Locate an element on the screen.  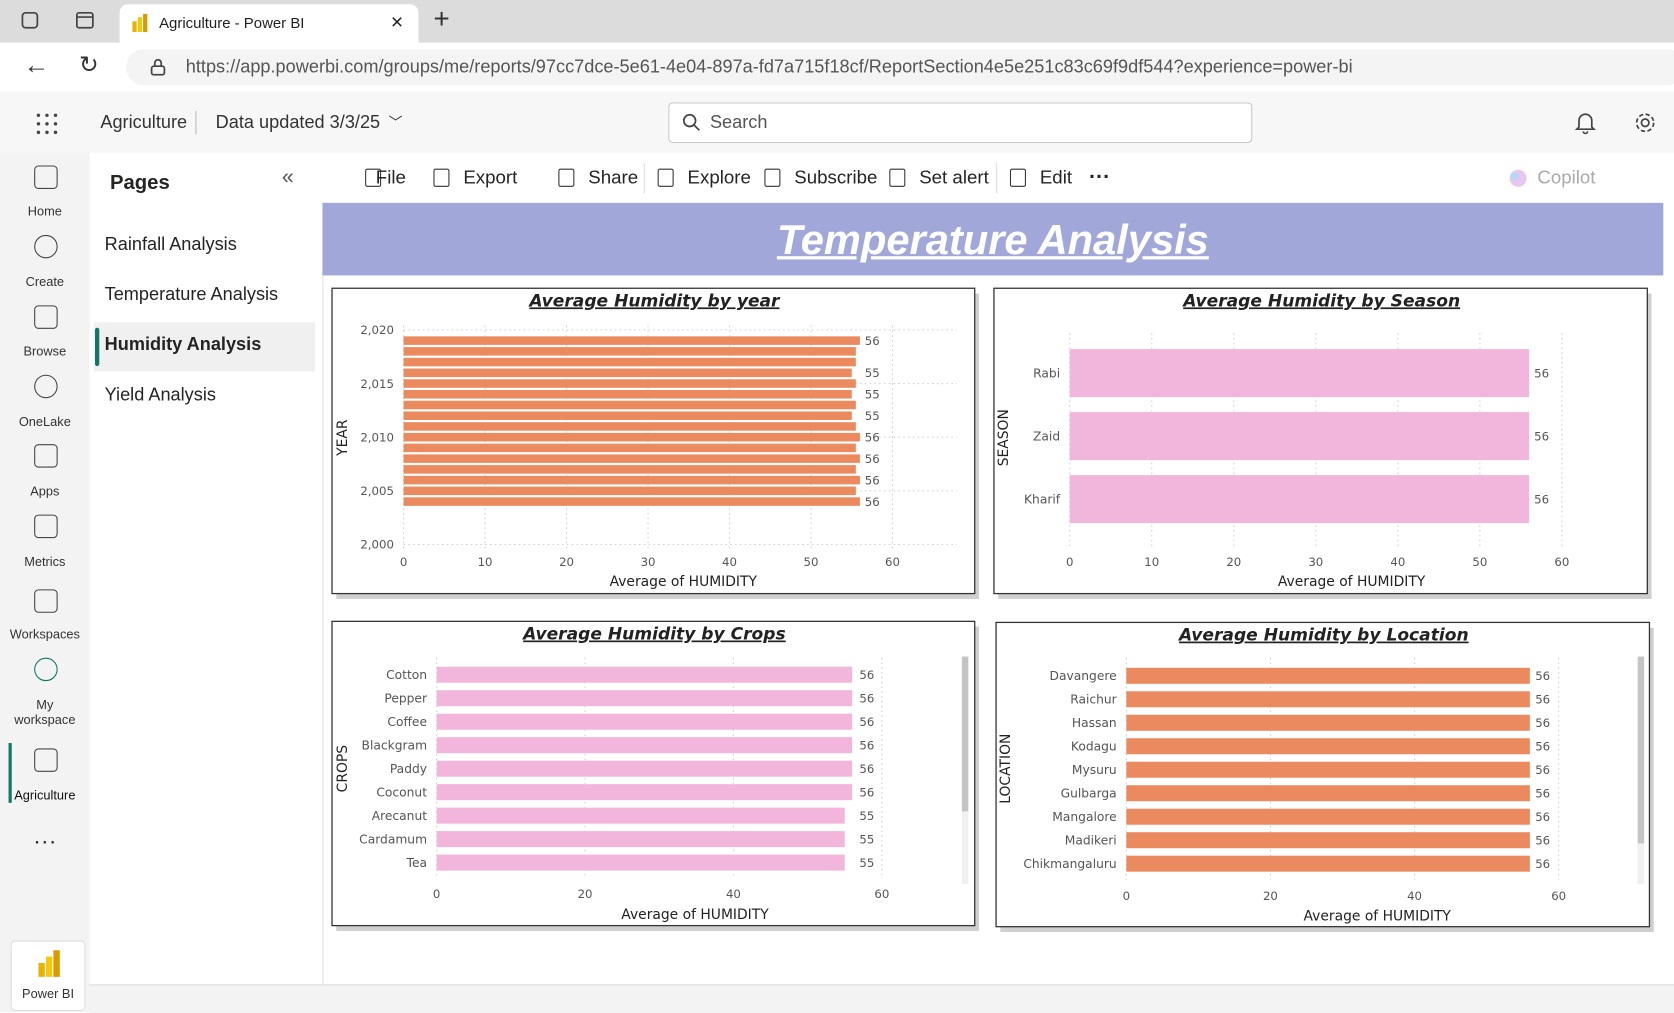
page-tab: Temperature Analysis is located at coordinates (191, 294).